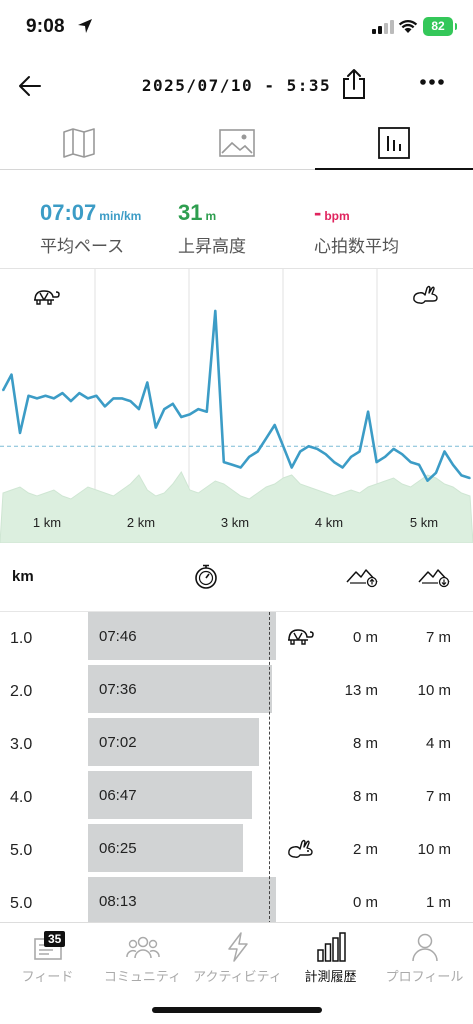 The width and height of the screenshot is (473, 1024). I want to click on map-icon, so click(79, 142).